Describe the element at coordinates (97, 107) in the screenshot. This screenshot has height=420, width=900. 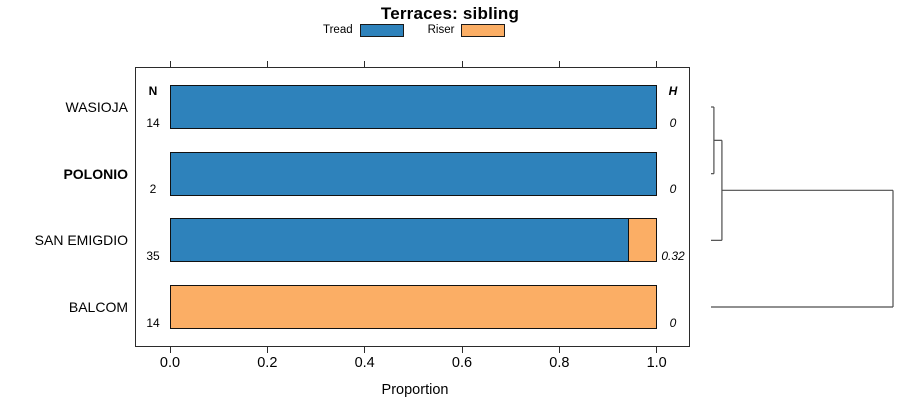
I see `category-label: WASIOJA` at that location.